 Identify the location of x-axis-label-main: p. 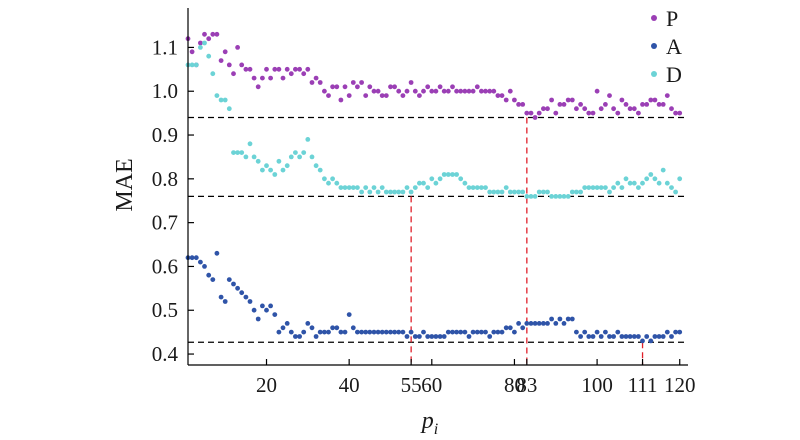
(427, 421).